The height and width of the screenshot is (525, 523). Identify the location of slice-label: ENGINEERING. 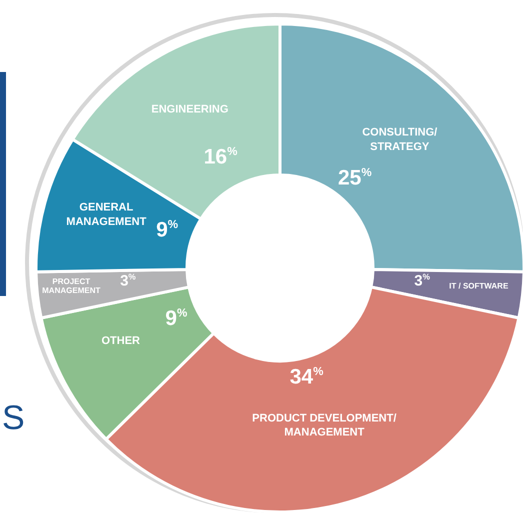
(189, 110).